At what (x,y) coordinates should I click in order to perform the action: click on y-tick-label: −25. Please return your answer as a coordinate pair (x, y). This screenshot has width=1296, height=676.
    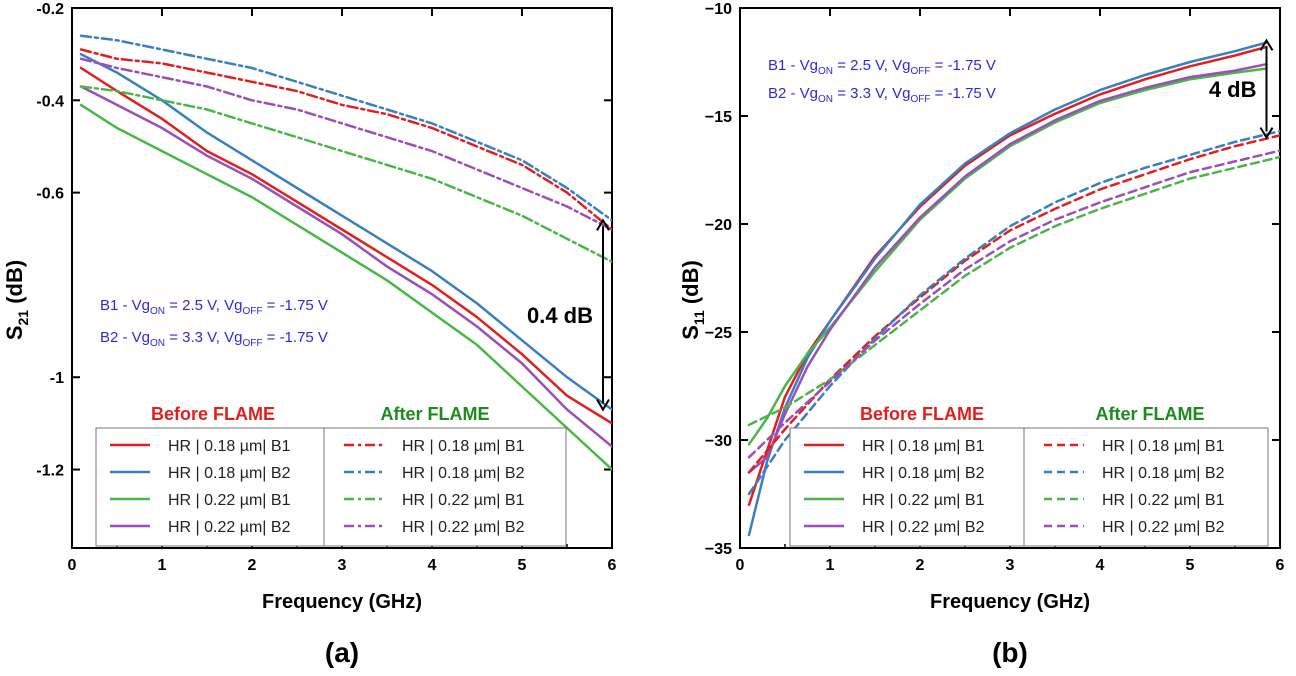
    Looking at the image, I should click on (718, 333).